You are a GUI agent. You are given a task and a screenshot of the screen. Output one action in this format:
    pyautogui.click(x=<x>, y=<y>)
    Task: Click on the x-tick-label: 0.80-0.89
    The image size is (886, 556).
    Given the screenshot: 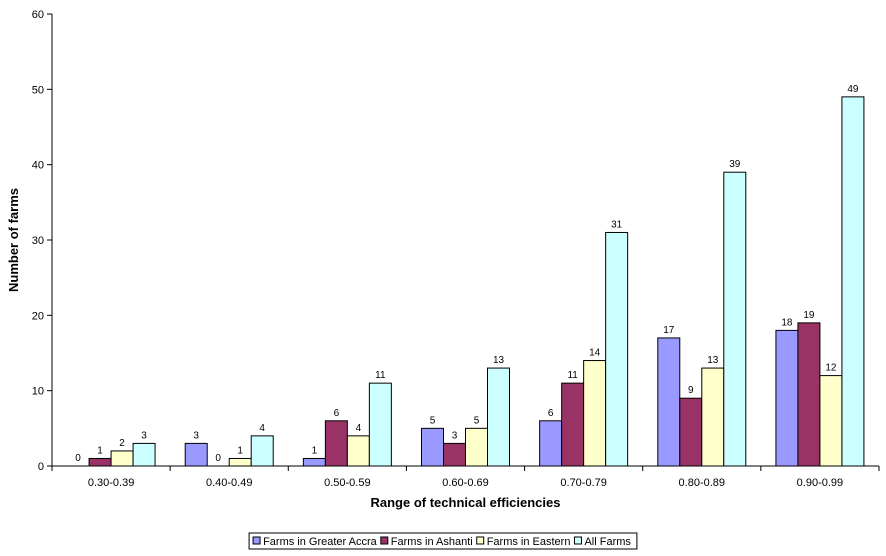 What is the action you would take?
    pyautogui.click(x=702, y=483)
    